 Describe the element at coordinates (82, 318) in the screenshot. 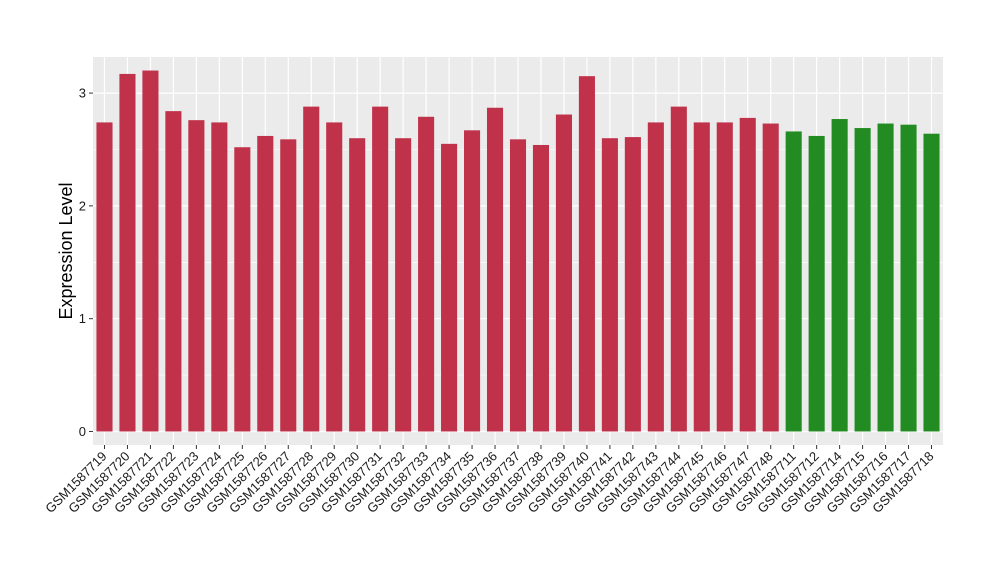

I see `y-tick-label: 1` at that location.